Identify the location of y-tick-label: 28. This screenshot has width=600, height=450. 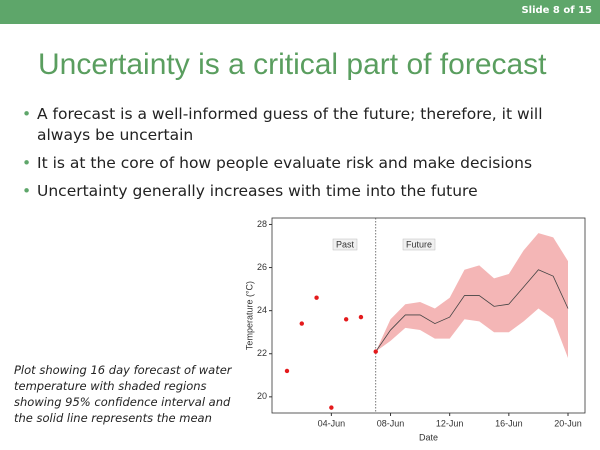
(262, 224).